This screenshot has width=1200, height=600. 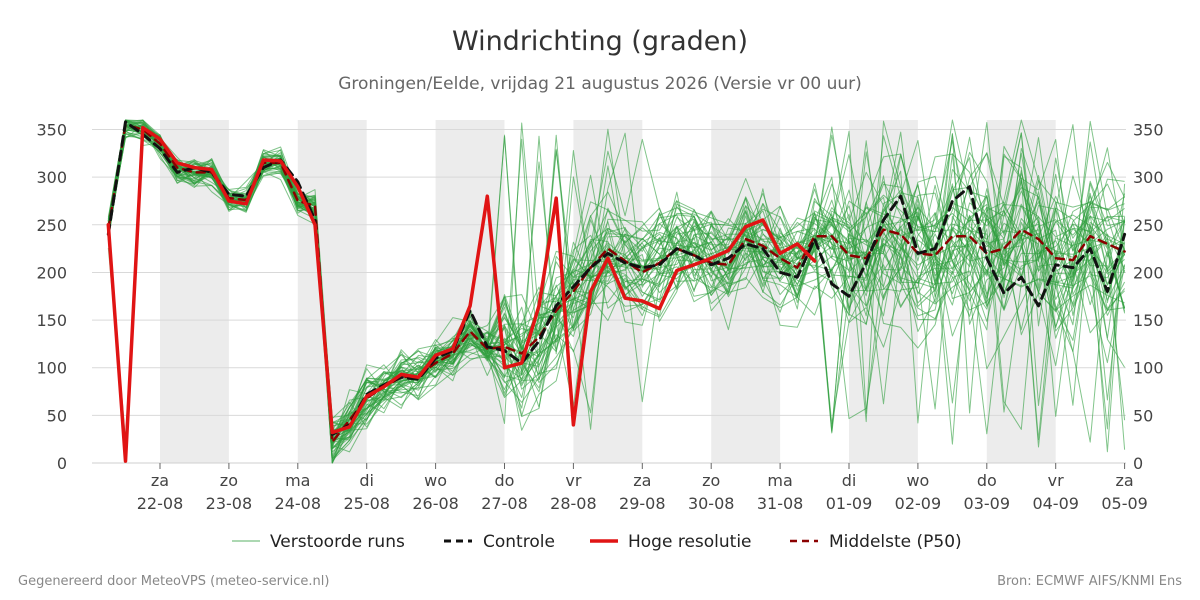 I want to click on x-tick-date: 05-09, so click(x=1124, y=503).